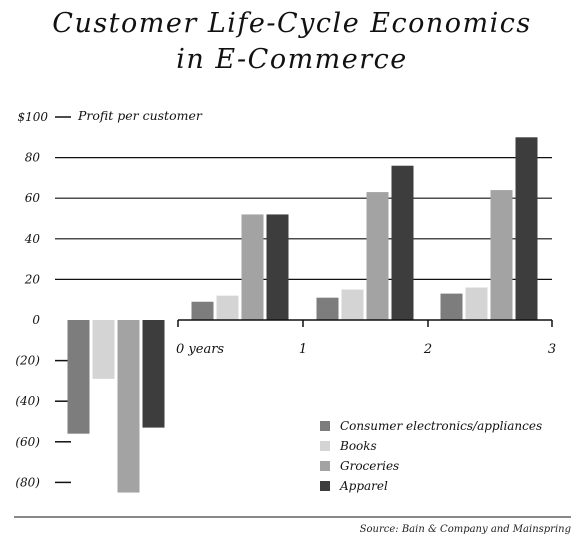 The width and height of the screenshot is (585, 541). Describe the element at coordinates (27, 401) in the screenshot. I see `y-tick-label: (40)` at that location.